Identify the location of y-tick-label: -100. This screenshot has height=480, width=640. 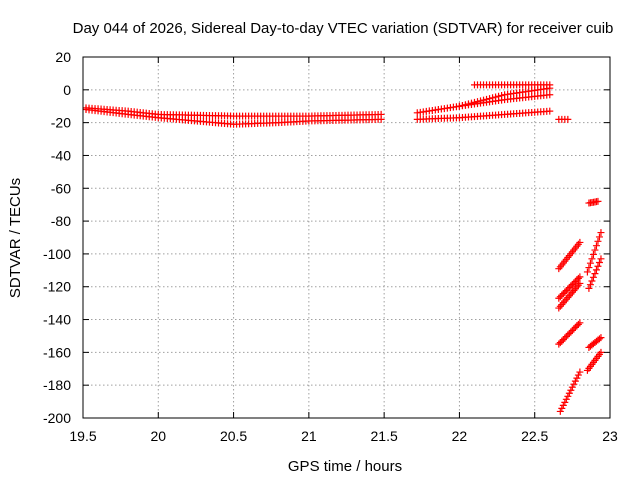
(57, 254).